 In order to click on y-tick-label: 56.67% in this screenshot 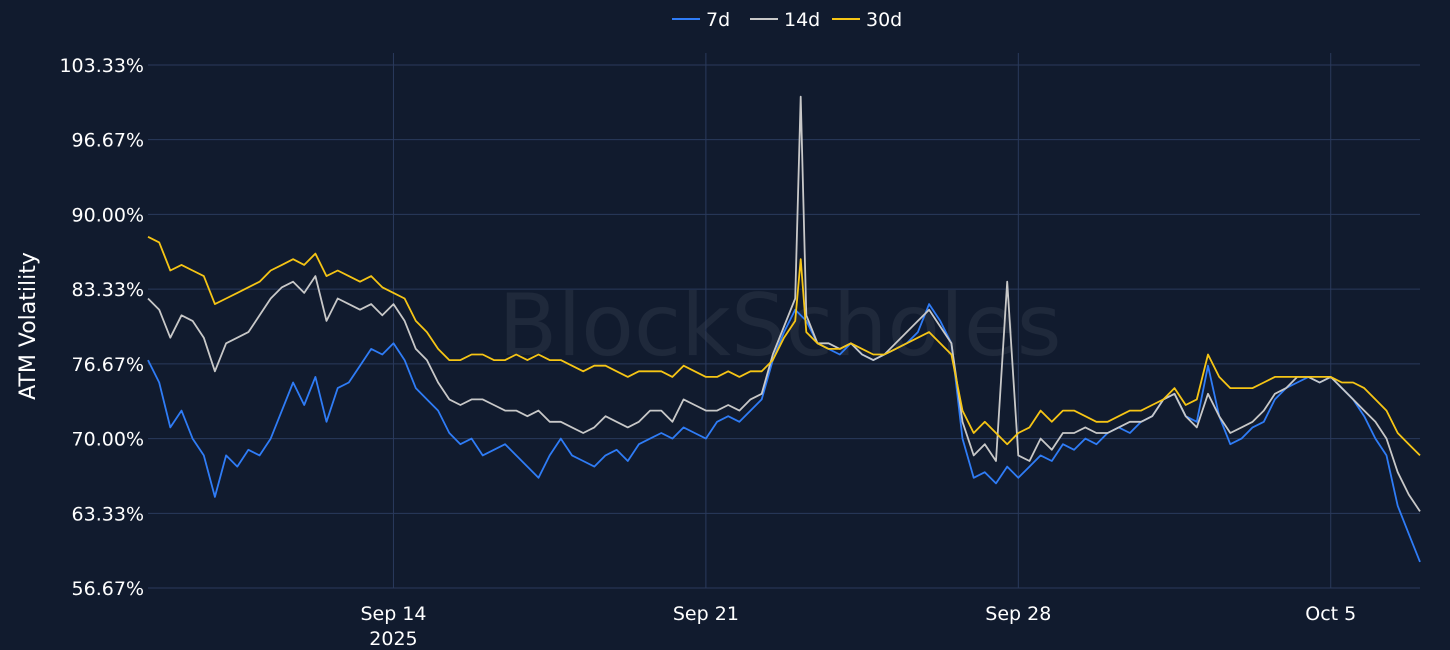, I will do `click(108, 589)`.